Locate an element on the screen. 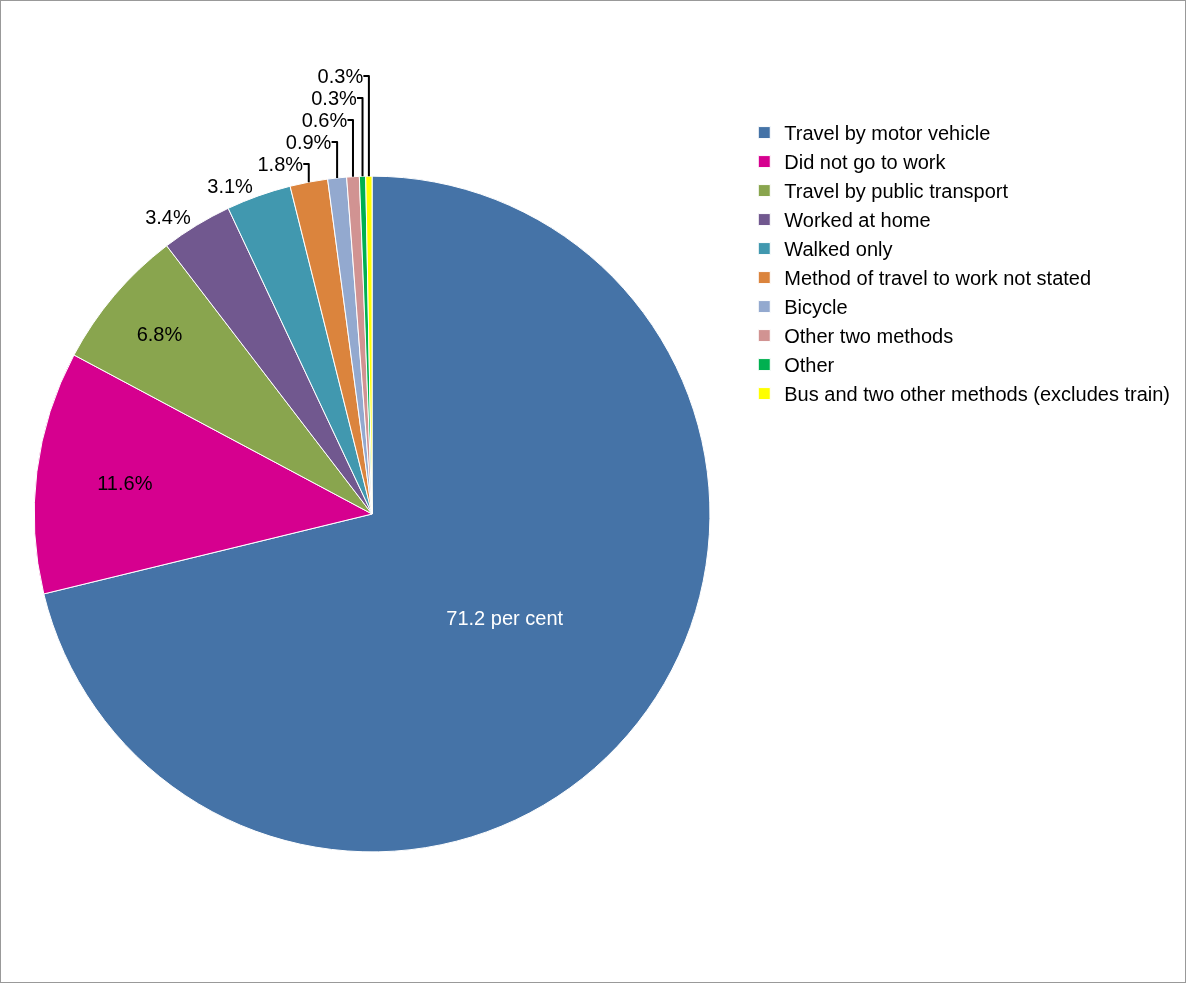 This screenshot has height=983, width=1186. legend-label: Did not go to work is located at coordinates (865, 162).